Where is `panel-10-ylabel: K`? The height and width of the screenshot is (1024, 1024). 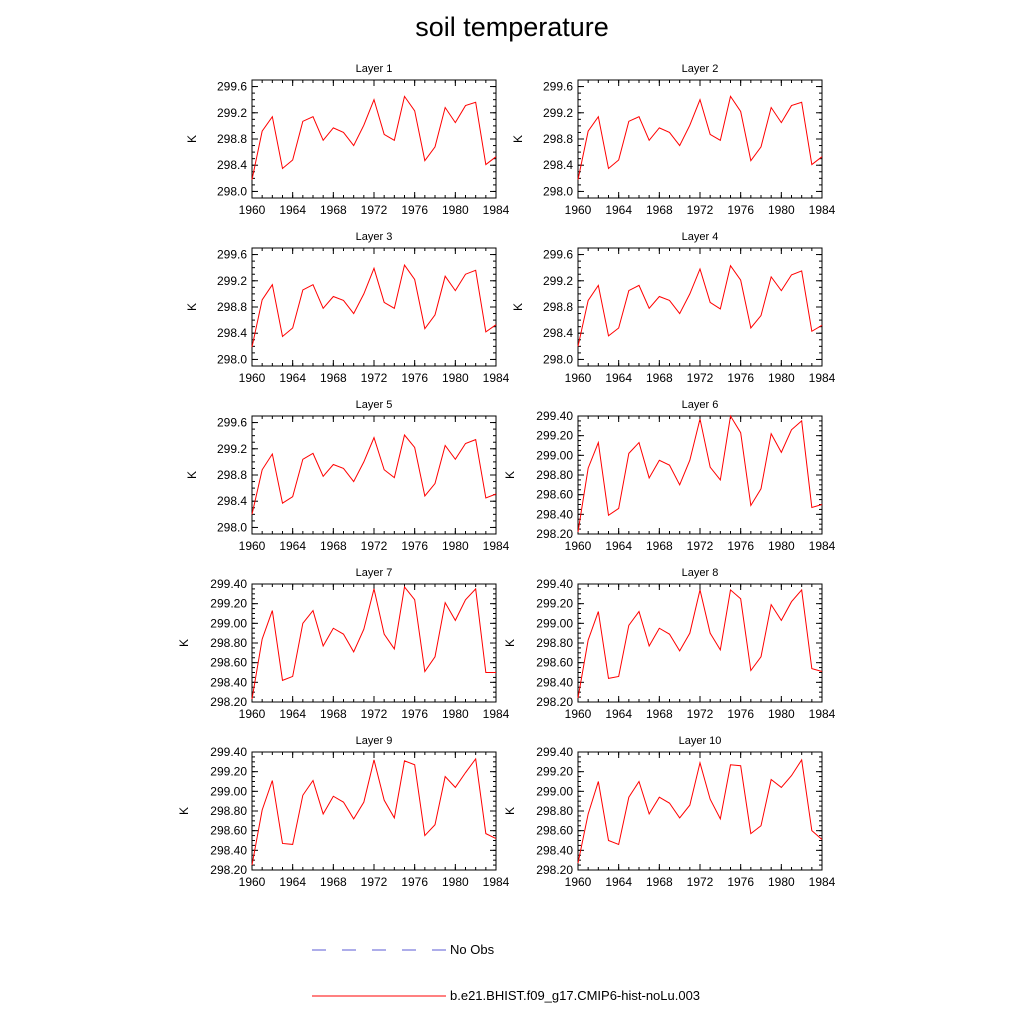 panel-10-ylabel: K is located at coordinates (510, 811).